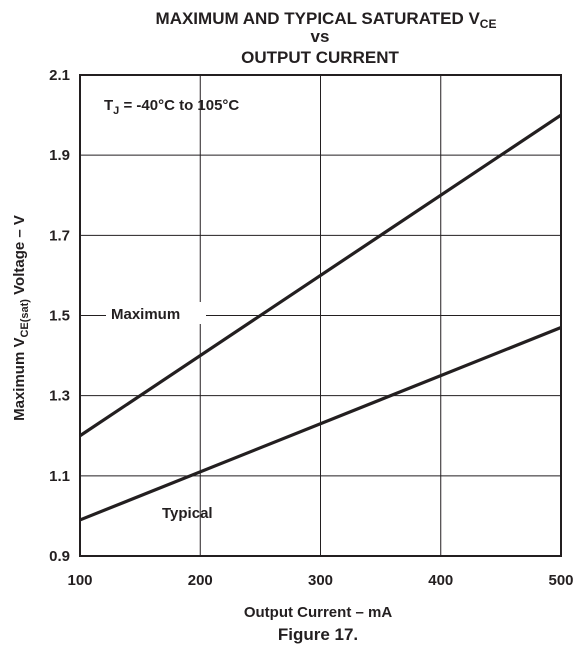 The image size is (577, 658). I want to click on temperature-condition-label: TJ = -40°C to 105°C, so click(171, 107).